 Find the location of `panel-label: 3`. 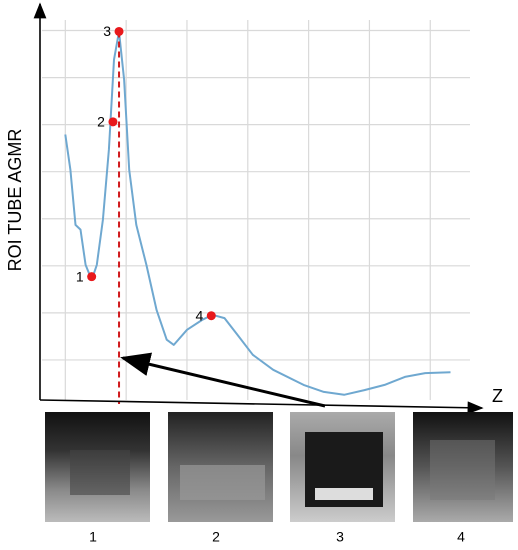

panel-label: 3 is located at coordinates (340, 537).